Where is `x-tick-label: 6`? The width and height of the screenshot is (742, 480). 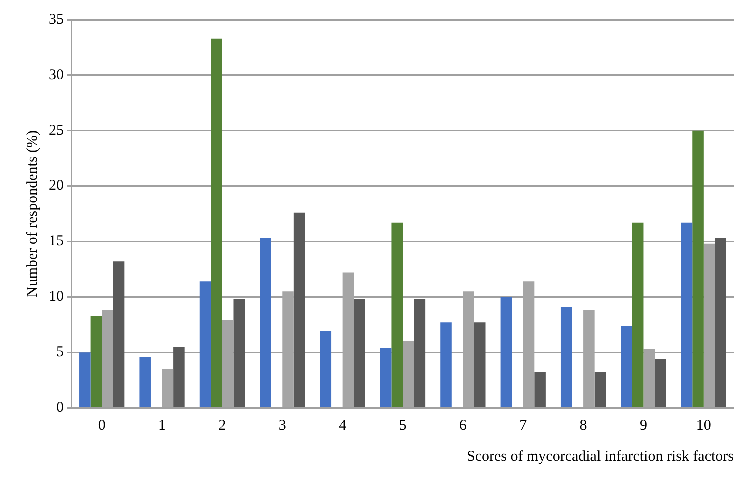 x-tick-label: 6 is located at coordinates (463, 426).